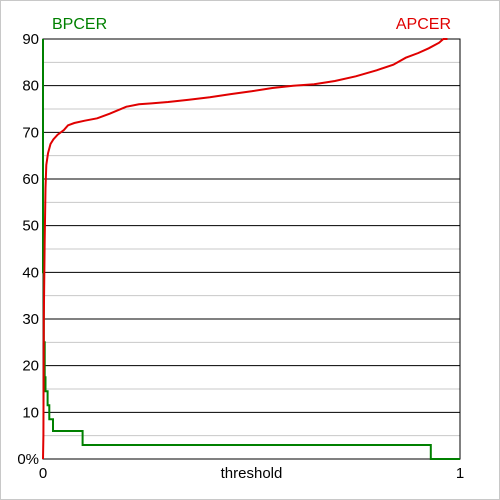 The image size is (500, 500). I want to click on y-tick-label: 20, so click(30, 366).